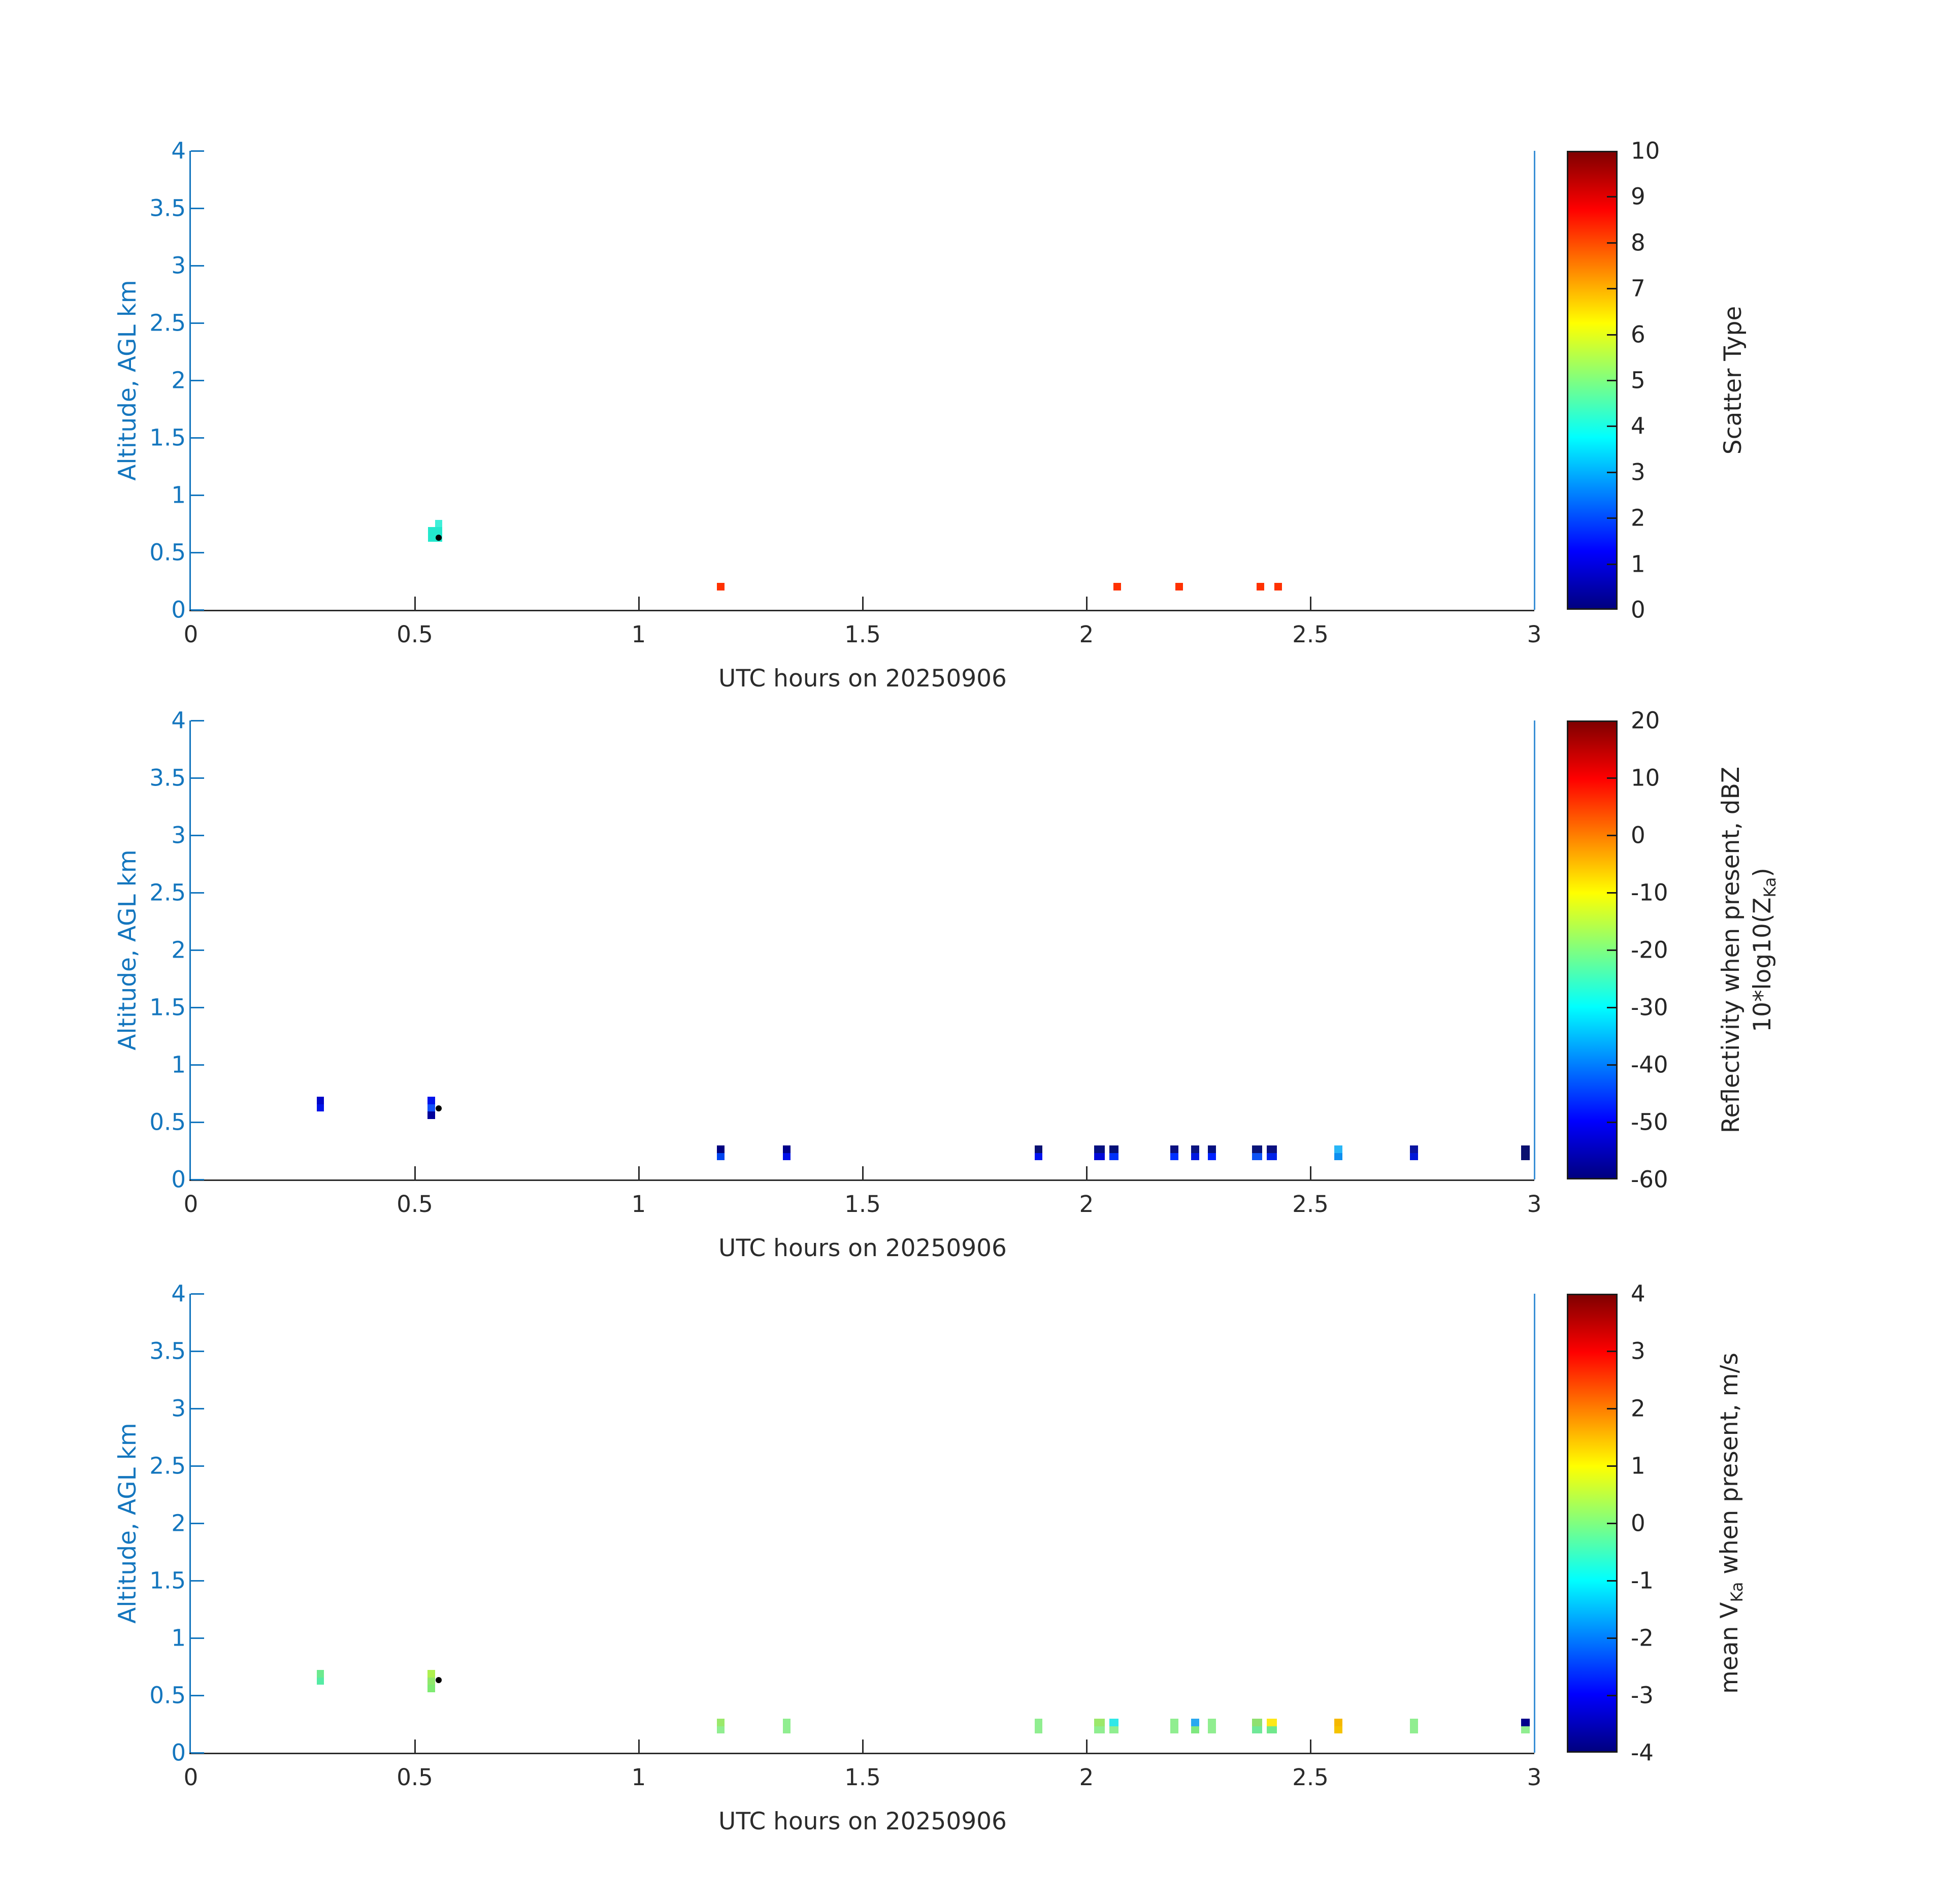  Describe the element at coordinates (178, 950) in the screenshot. I see `y-tick-label: 2` at that location.